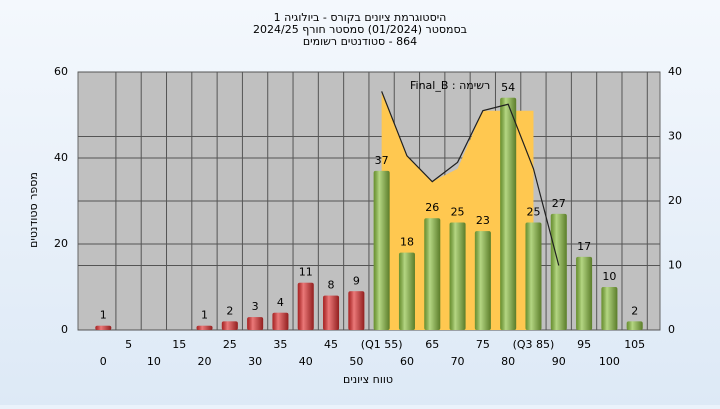 This screenshot has width=720, height=409. What do you see at coordinates (432, 344) in the screenshot?
I see `x-tick-label: 65` at bounding box center [432, 344].